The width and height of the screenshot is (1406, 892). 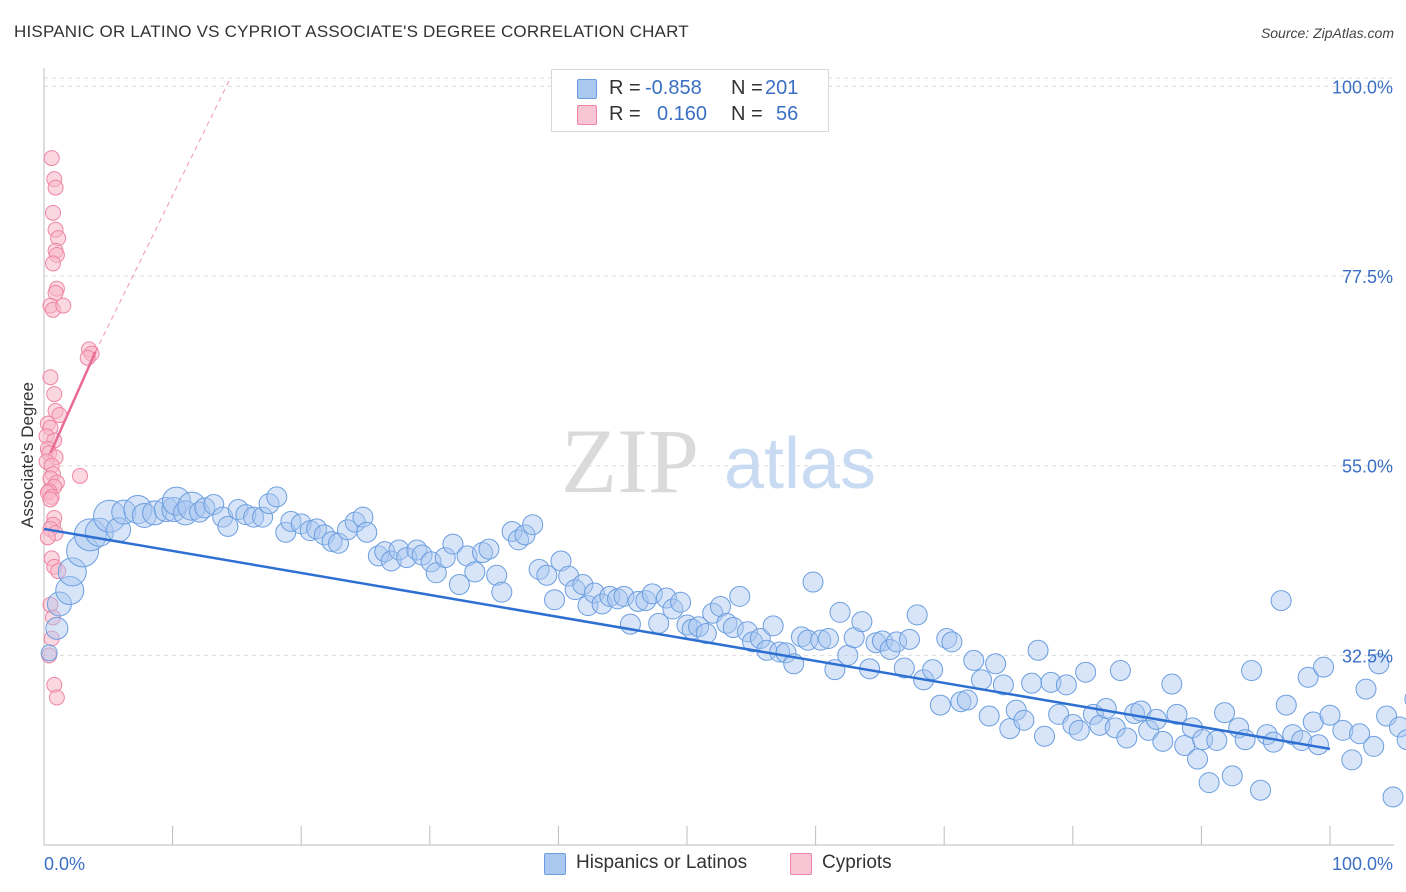 What do you see at coordinates (857, 862) in the screenshot?
I see `bottom-legend-label-cypriots: Cypriots` at bounding box center [857, 862].